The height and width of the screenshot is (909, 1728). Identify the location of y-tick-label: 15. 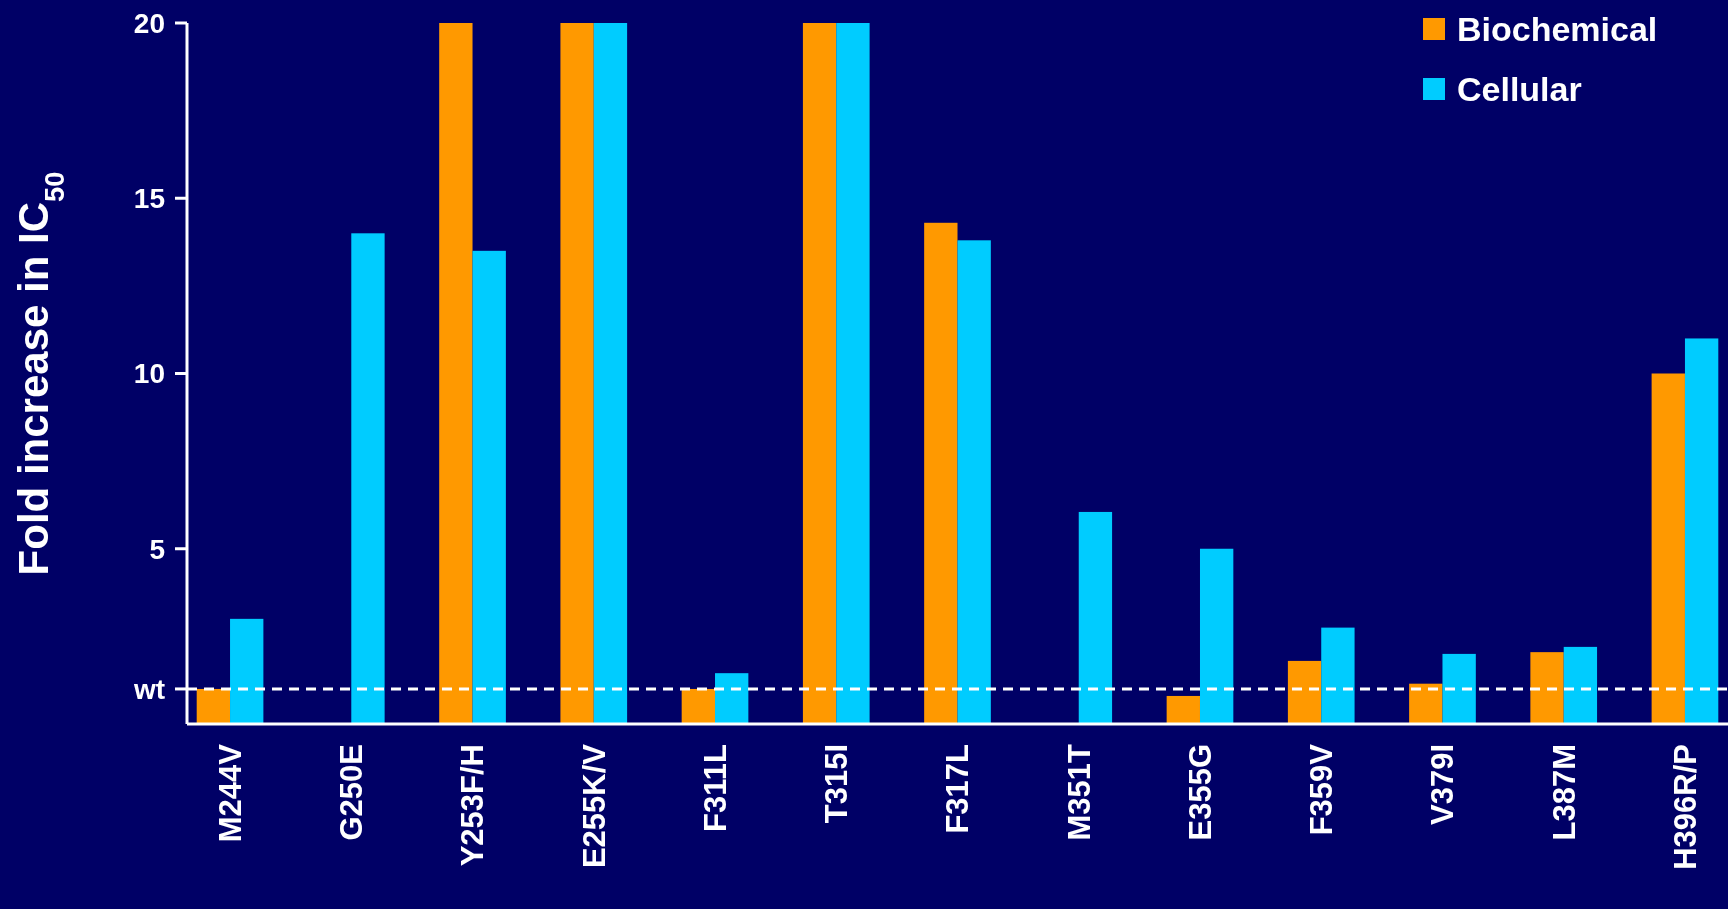
(149, 199).